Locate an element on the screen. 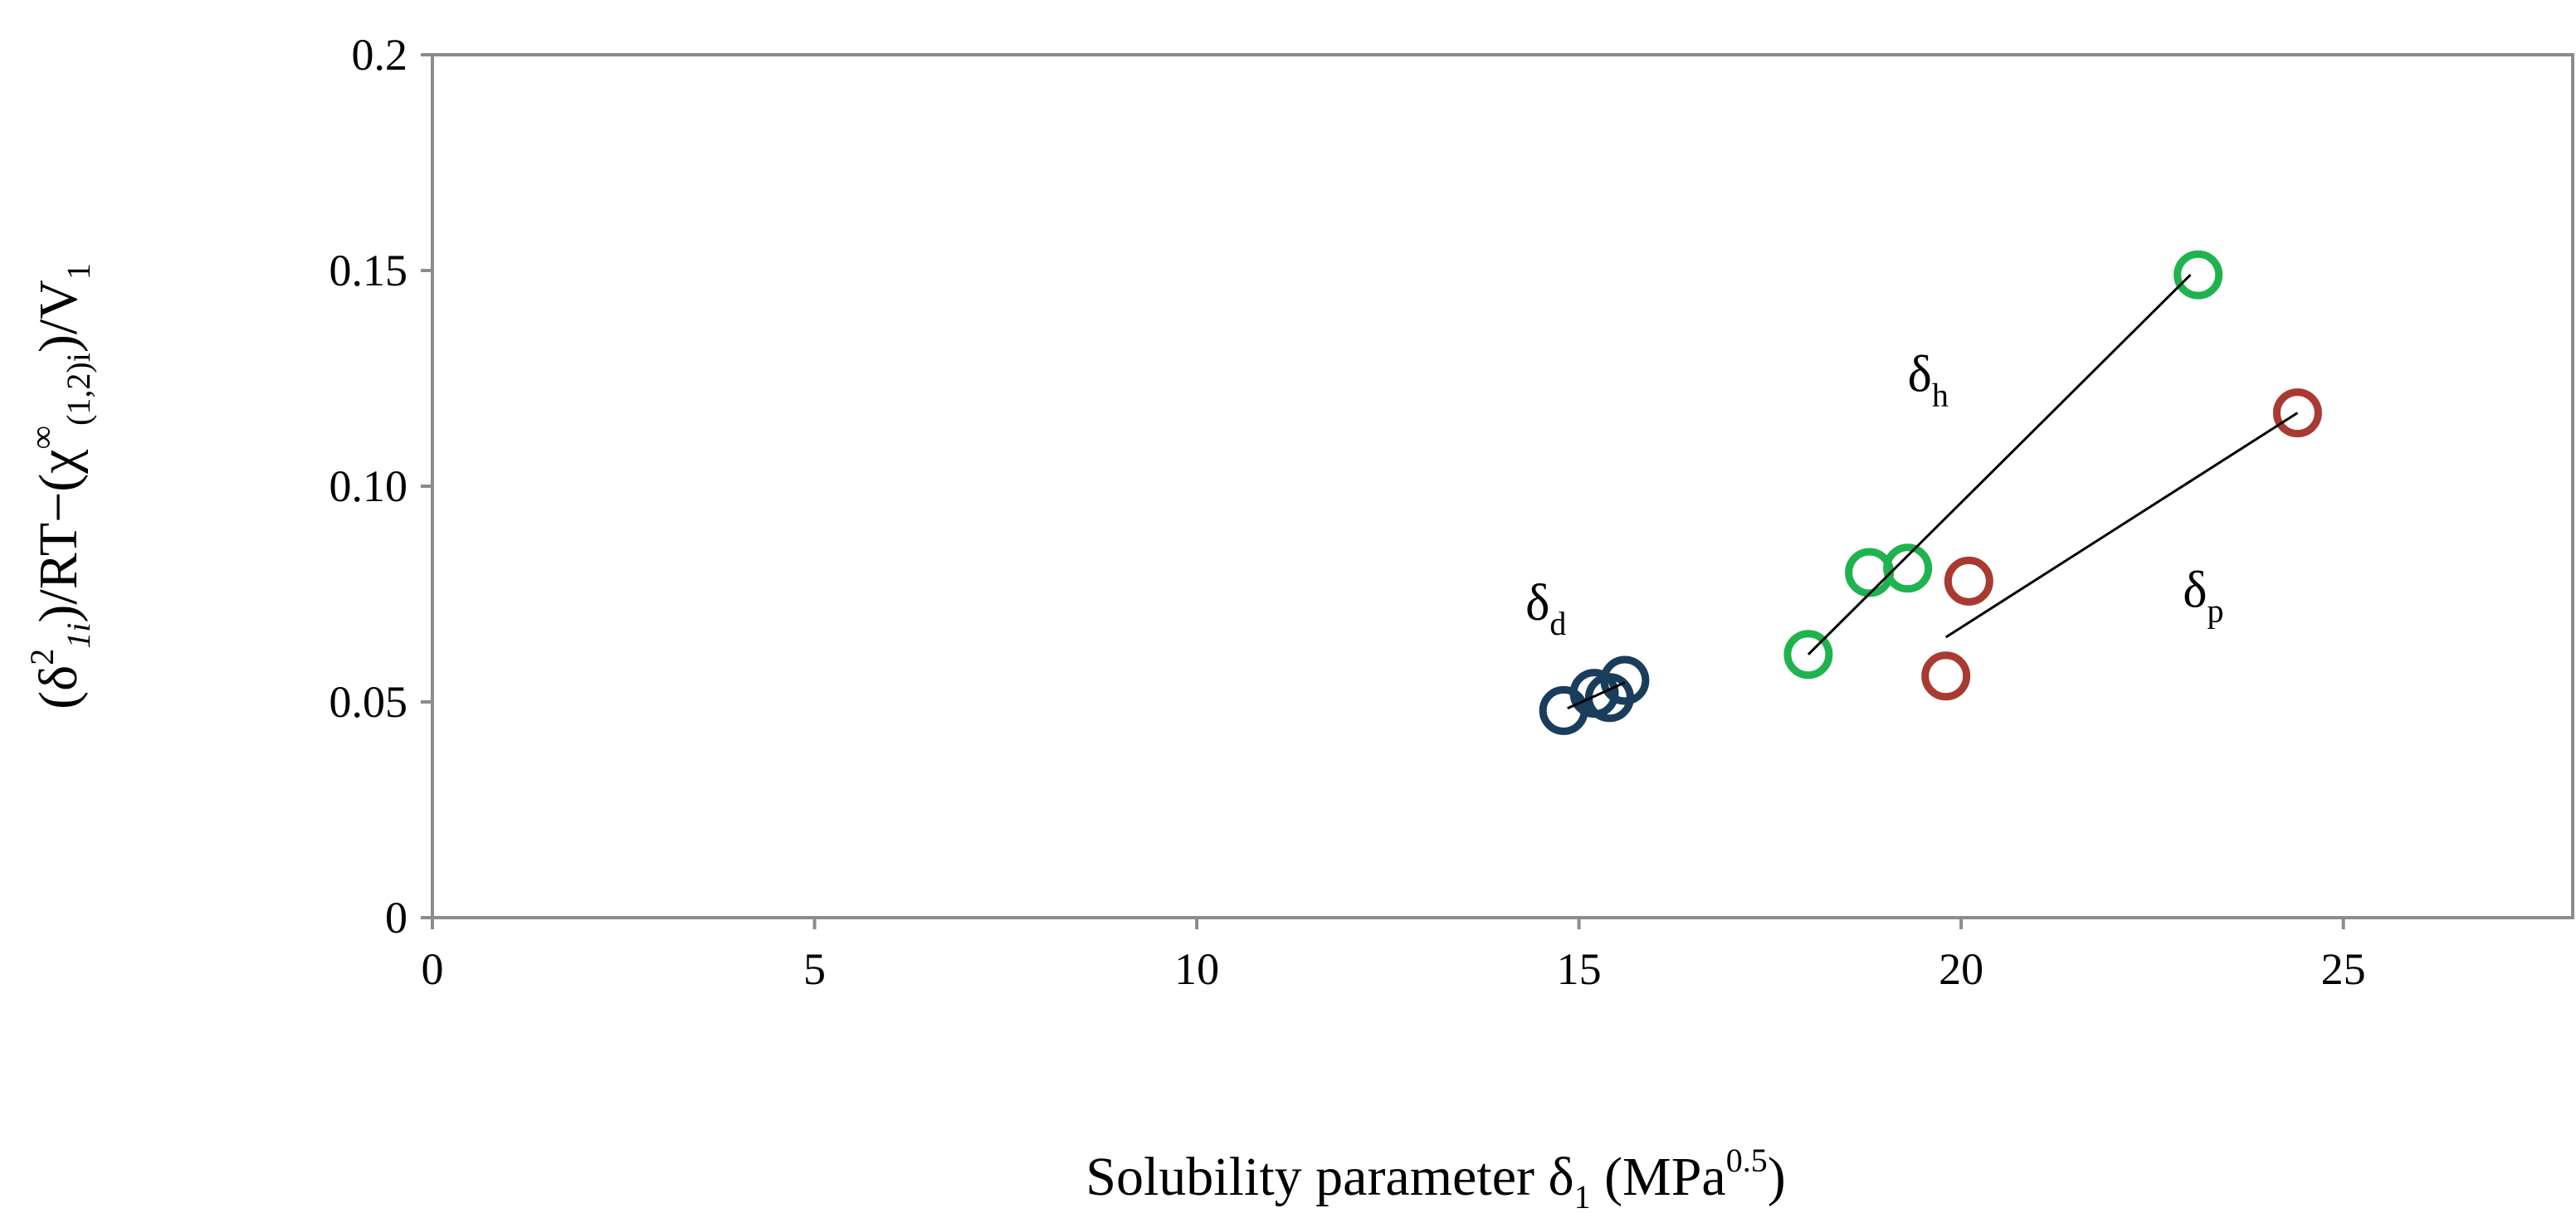  x-axis-label-unit-open: (MPa is located at coordinates (1659, 1177).